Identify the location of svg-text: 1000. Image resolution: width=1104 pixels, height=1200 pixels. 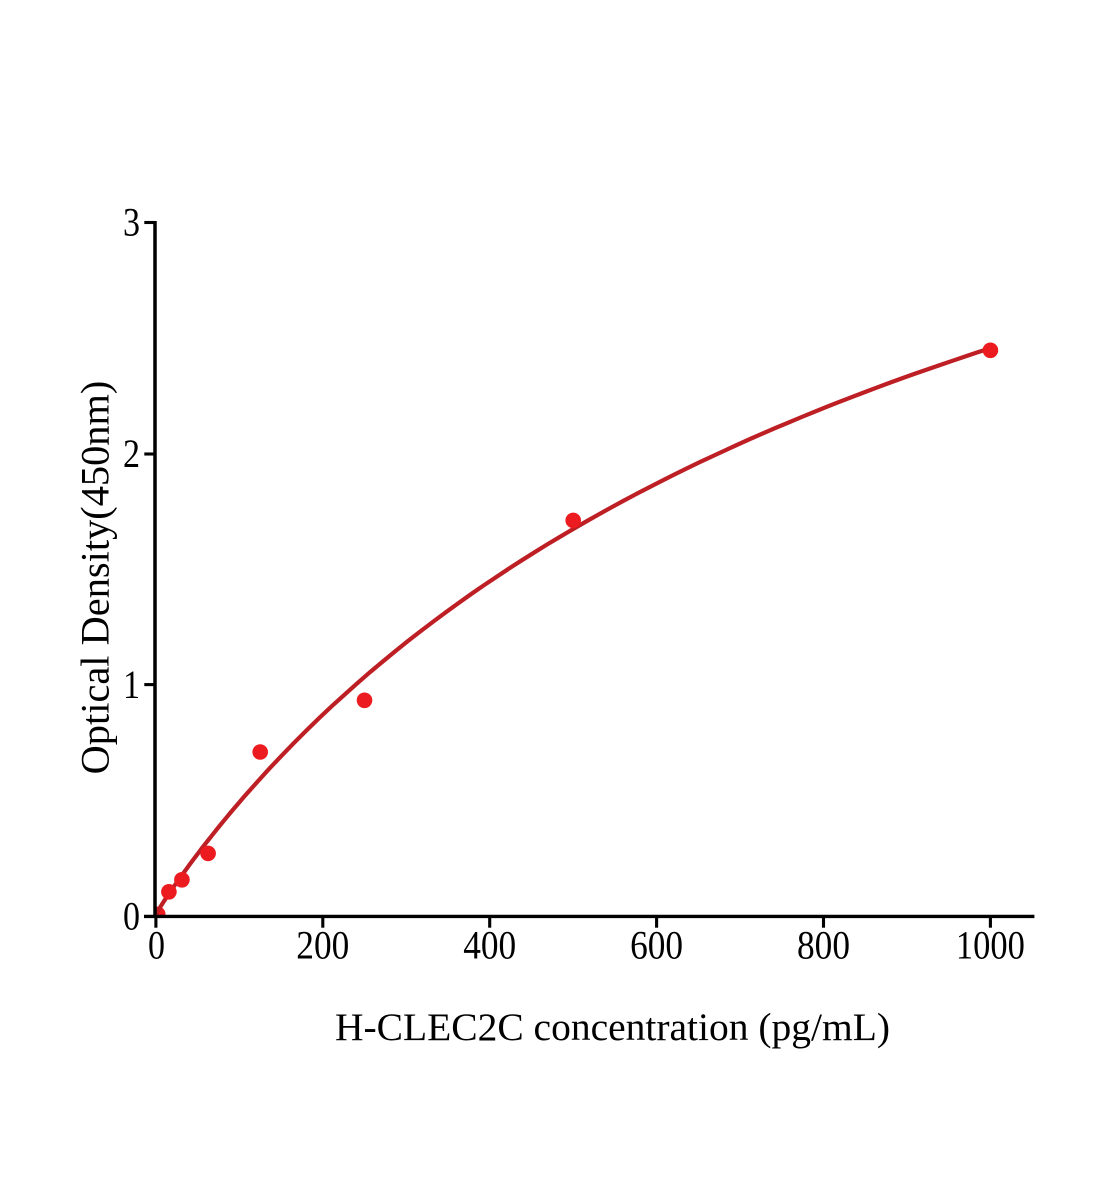
(990, 945).